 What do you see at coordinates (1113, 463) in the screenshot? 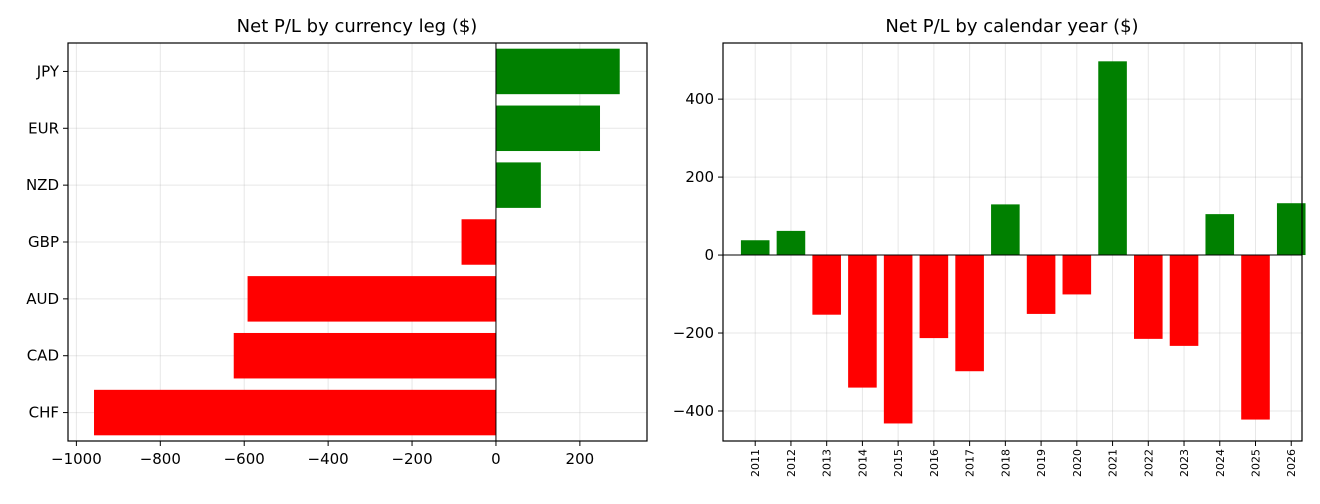
I see `x-tick-label: 2021` at bounding box center [1113, 463].